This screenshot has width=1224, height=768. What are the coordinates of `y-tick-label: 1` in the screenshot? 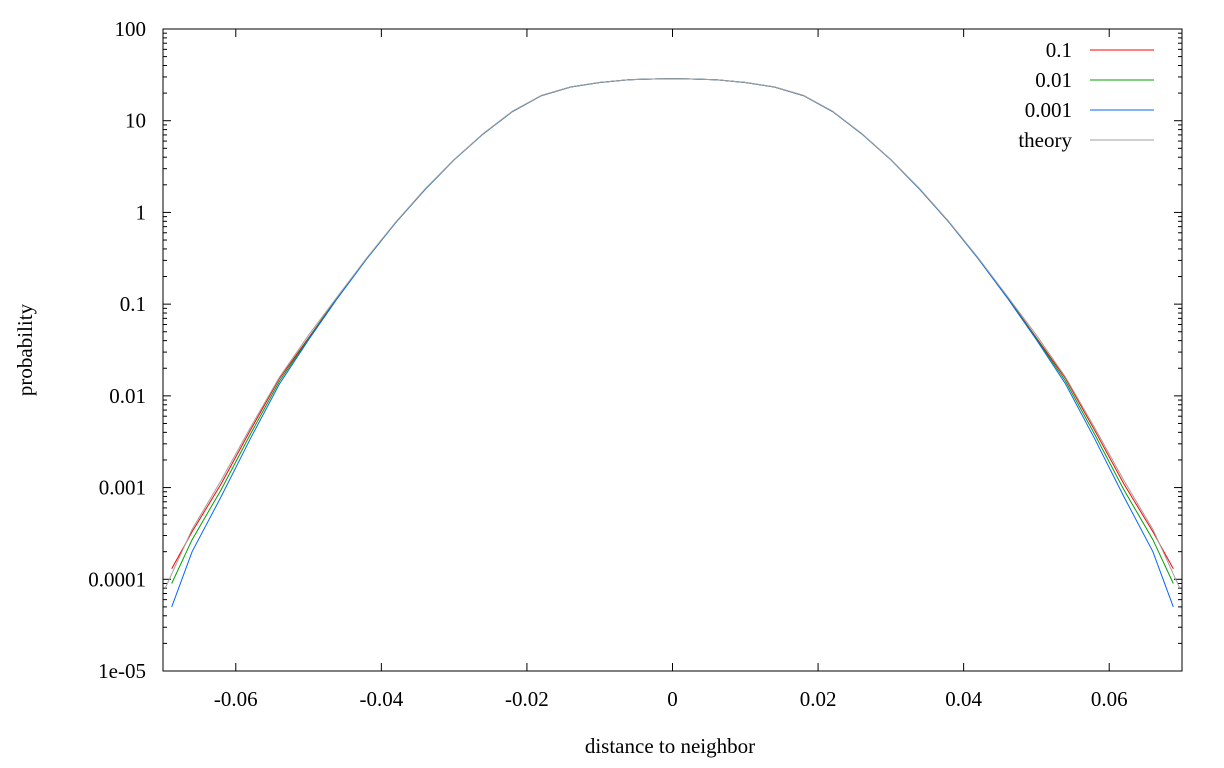 It's located at (141, 212).